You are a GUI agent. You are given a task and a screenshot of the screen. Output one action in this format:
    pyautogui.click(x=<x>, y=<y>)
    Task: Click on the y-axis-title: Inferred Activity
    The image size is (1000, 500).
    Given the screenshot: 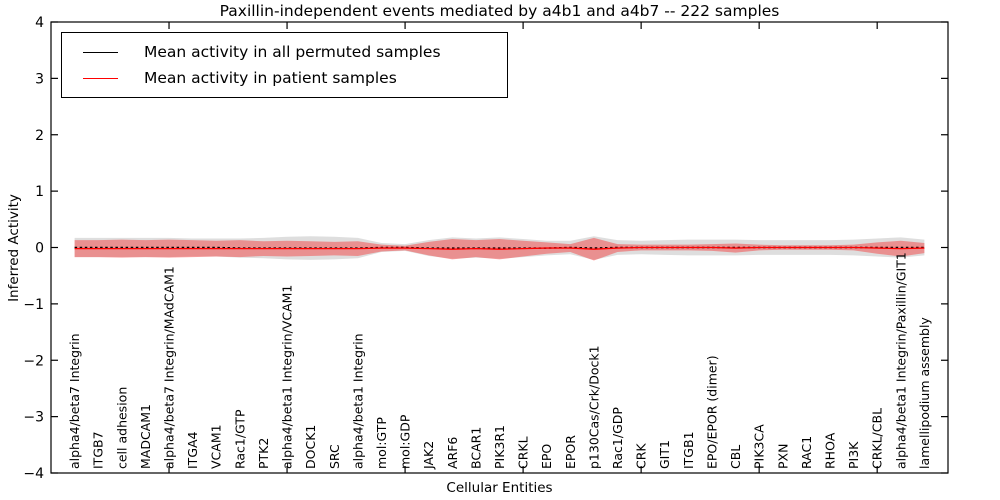 What is the action you would take?
    pyautogui.click(x=14, y=248)
    